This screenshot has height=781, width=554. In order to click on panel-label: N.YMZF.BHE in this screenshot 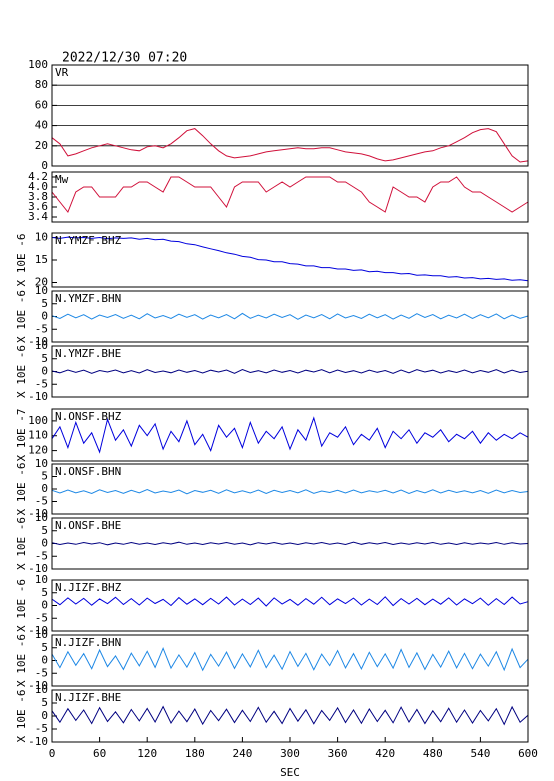, I will do `click(88, 353)`.